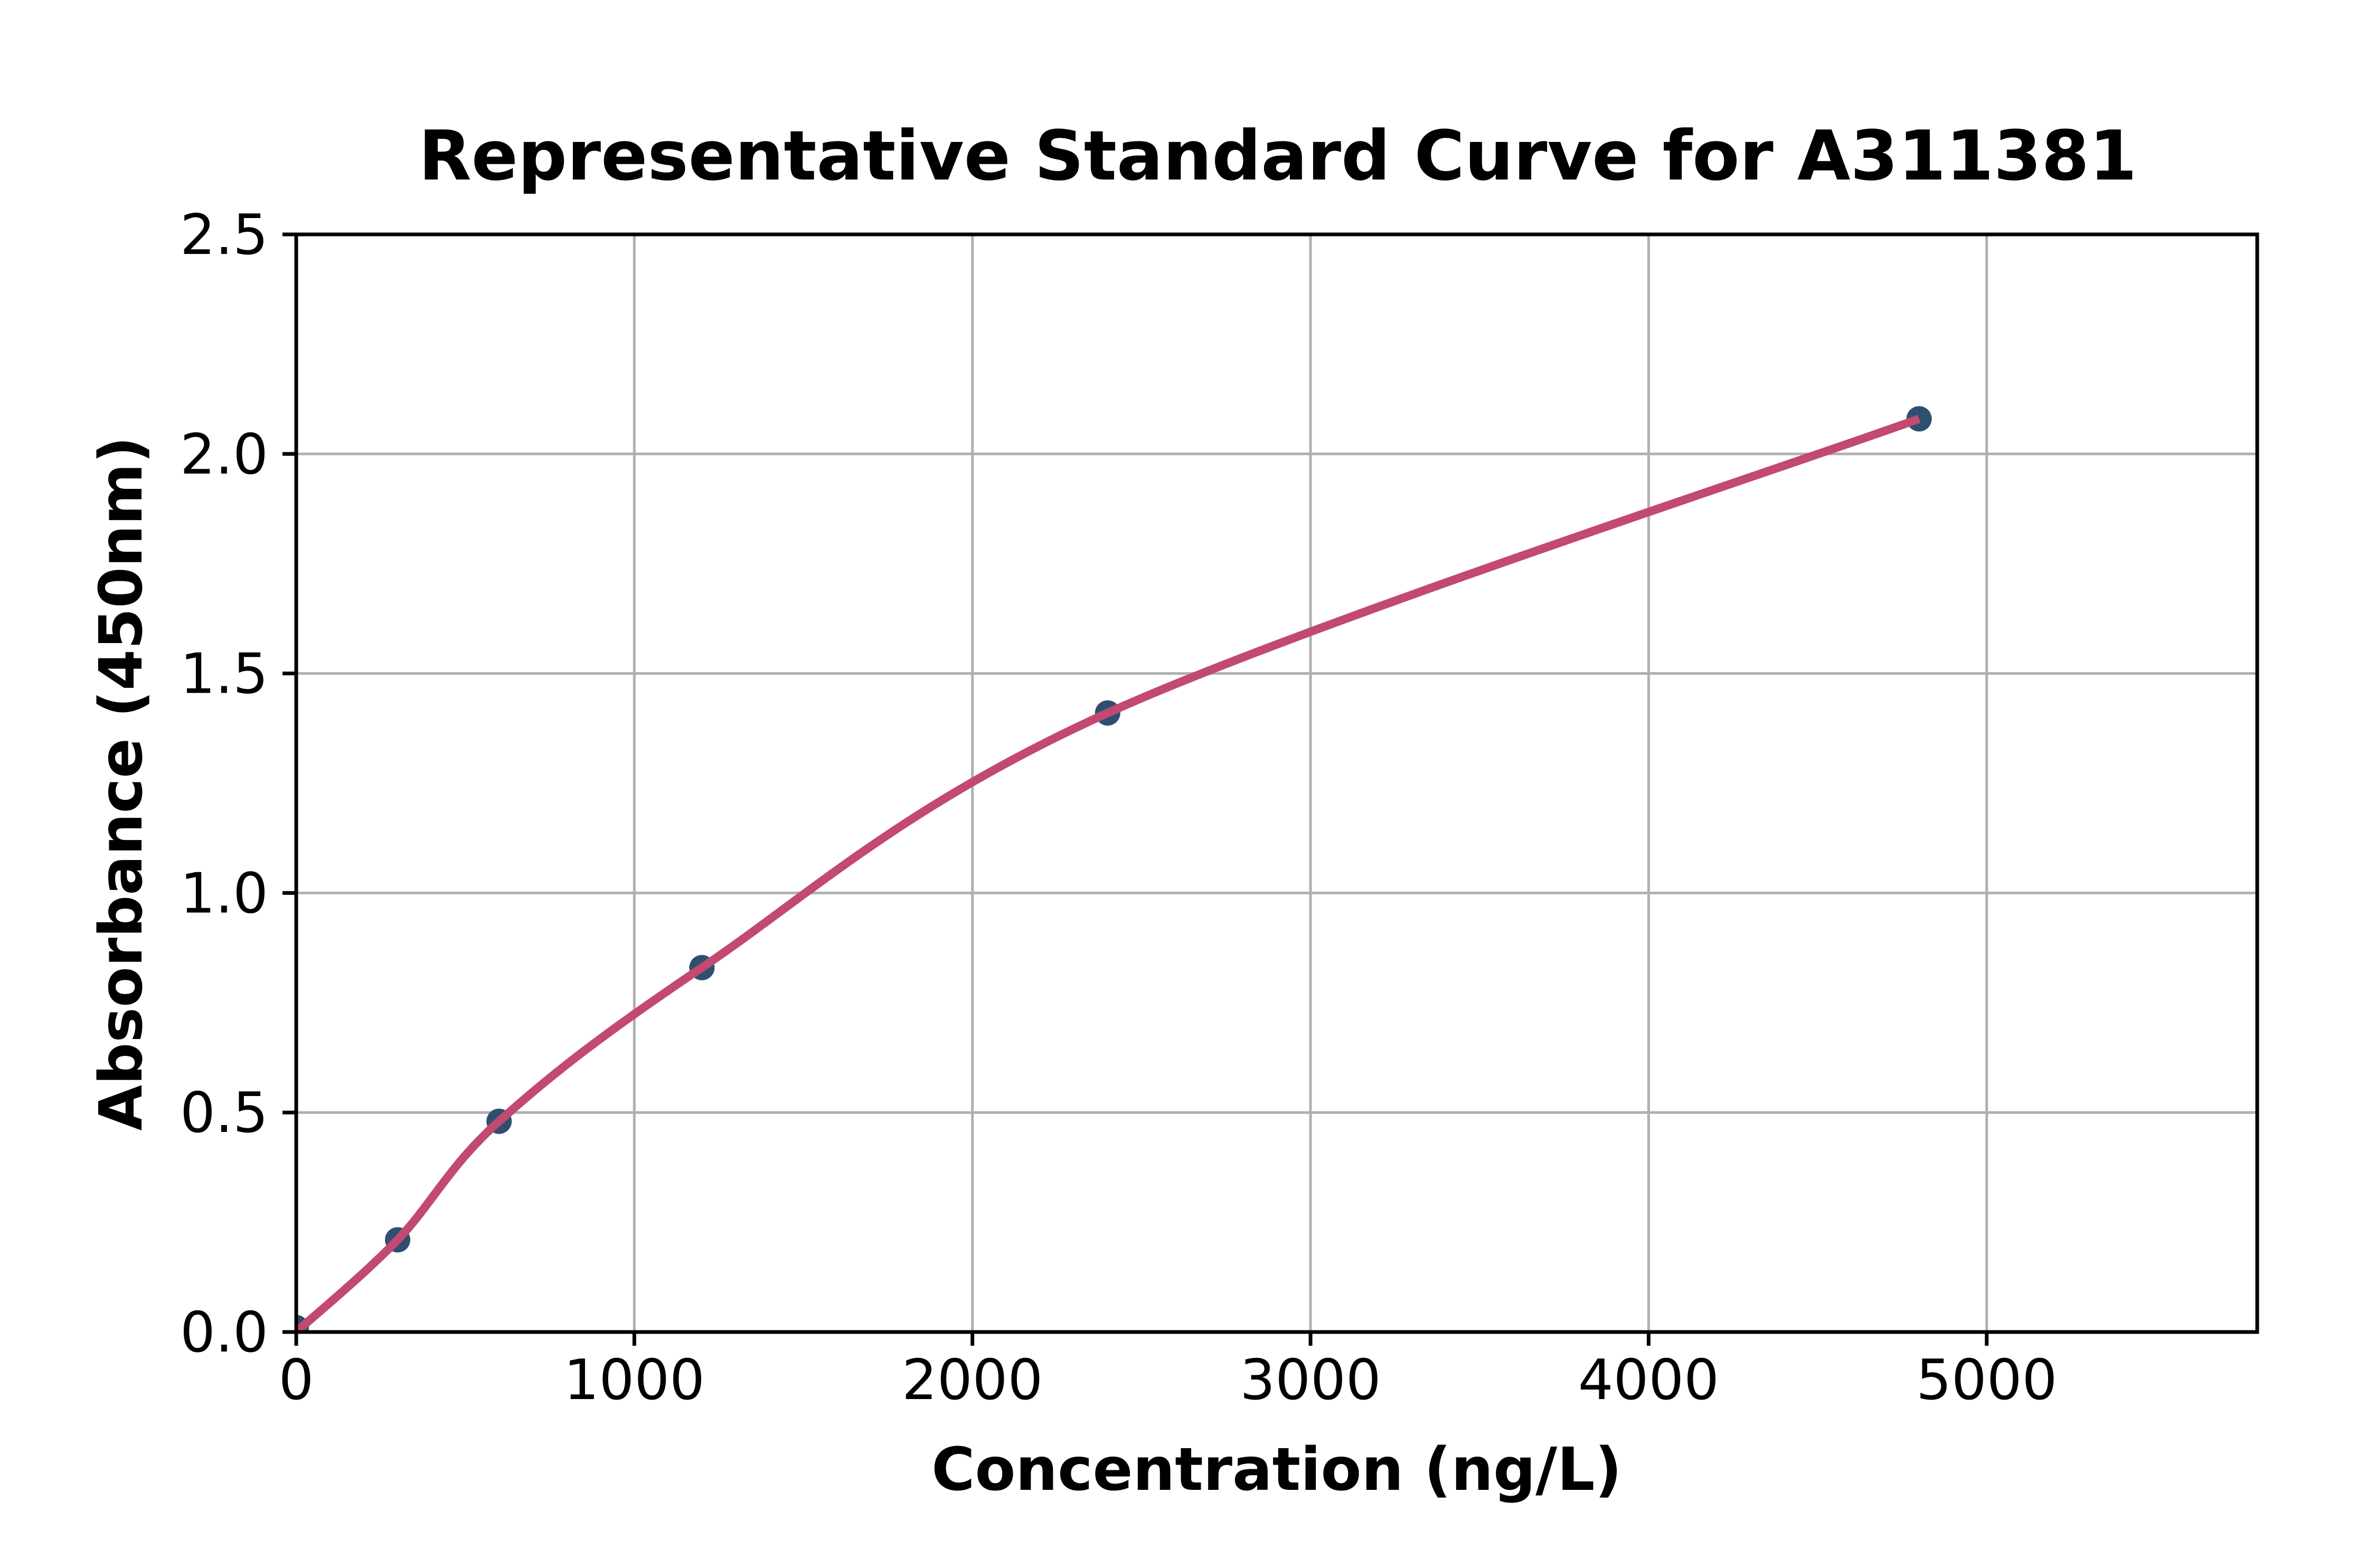  What do you see at coordinates (224, 455) in the screenshot?
I see `y-tick-label: 2.0` at bounding box center [224, 455].